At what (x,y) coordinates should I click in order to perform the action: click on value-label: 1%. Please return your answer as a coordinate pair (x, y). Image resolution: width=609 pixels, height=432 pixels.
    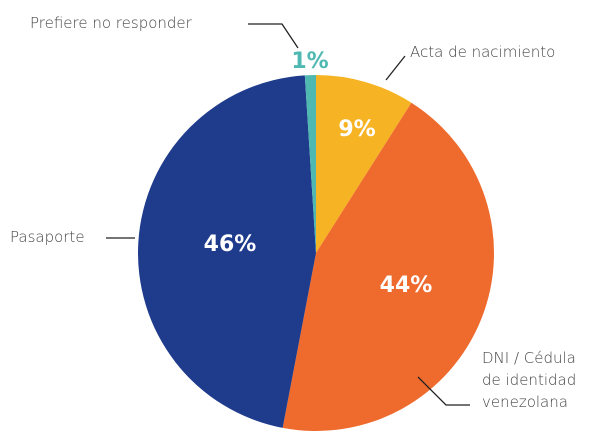
    Looking at the image, I should click on (309, 61).